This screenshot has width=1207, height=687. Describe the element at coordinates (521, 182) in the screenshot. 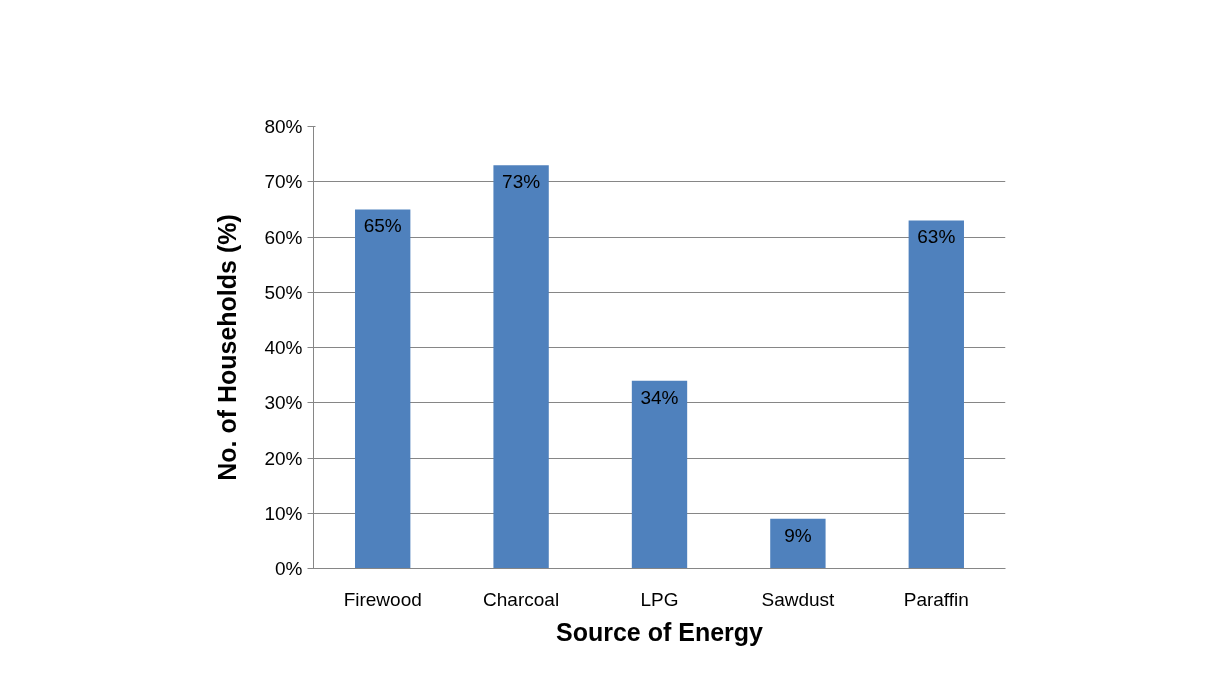

I see `data-label: 73%` at that location.